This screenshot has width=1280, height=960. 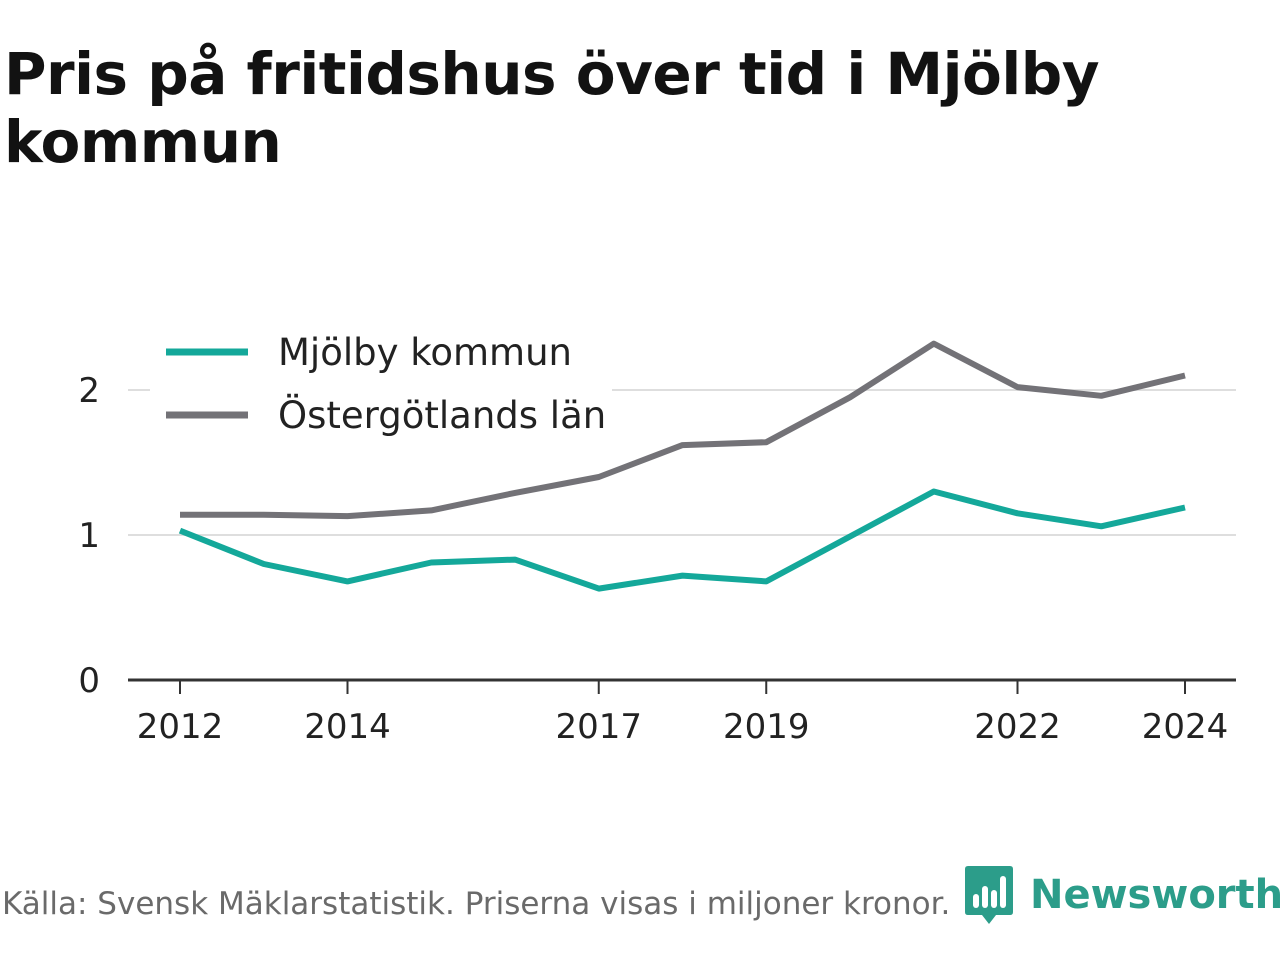 I want to click on x-tick-label: 2014, so click(x=347, y=727).